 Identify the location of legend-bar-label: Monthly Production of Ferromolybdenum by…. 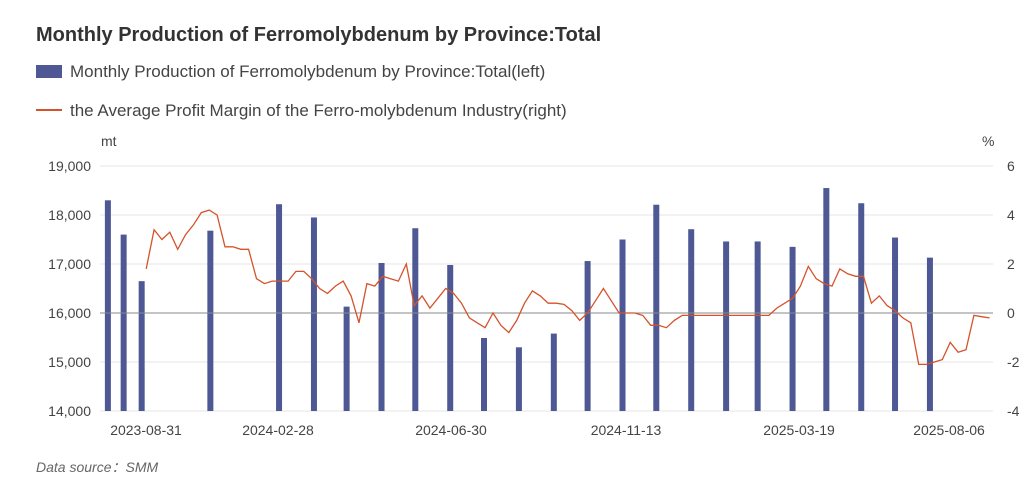
(308, 71).